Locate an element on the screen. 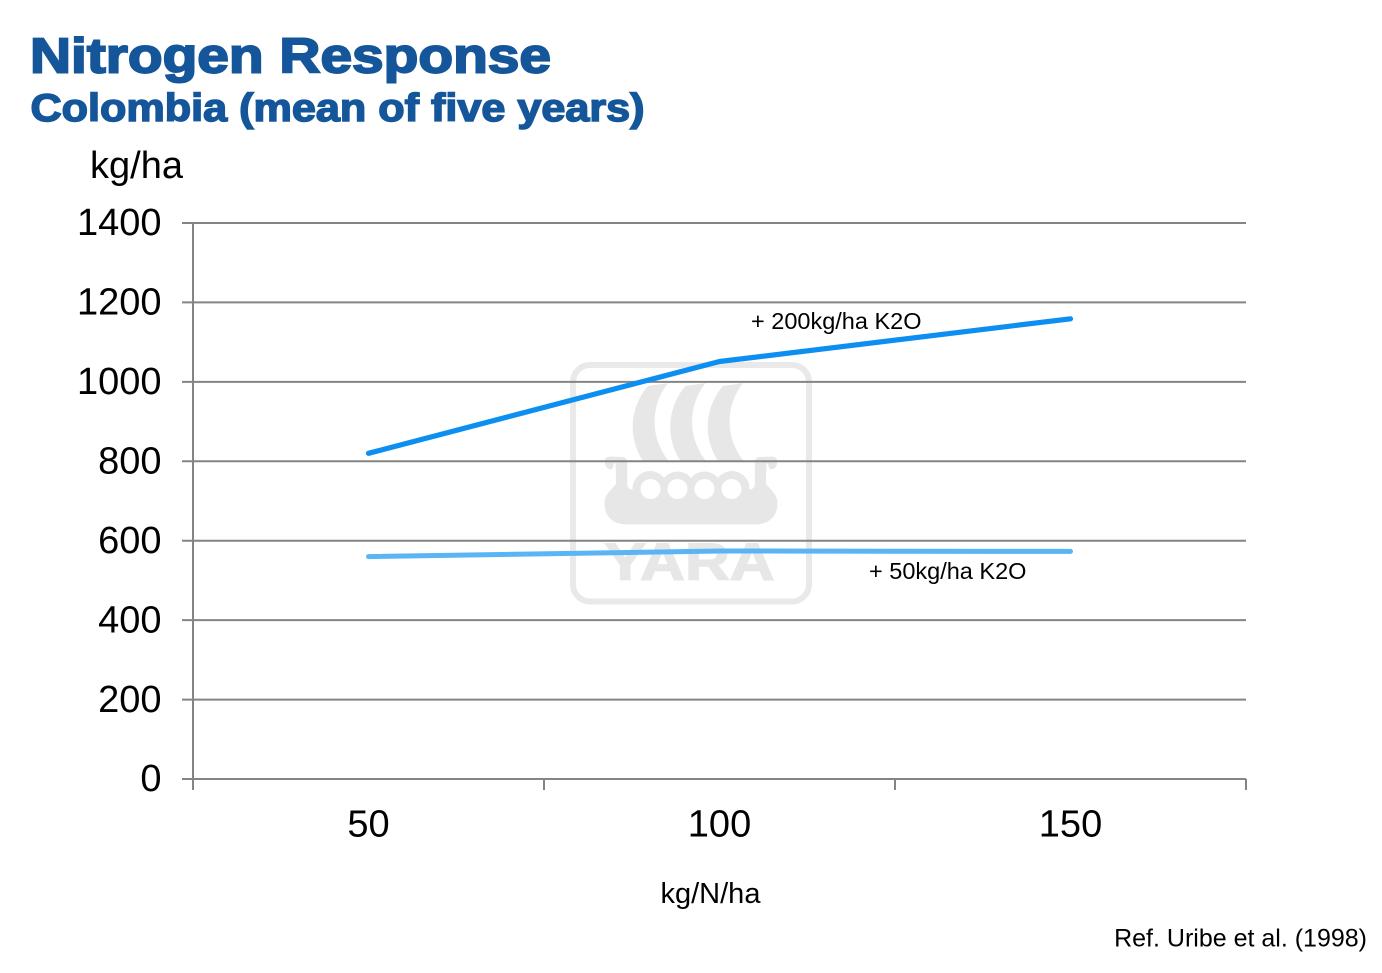 This screenshot has width=1382, height=973. svg-text: Colombia (mean of five years) is located at coordinates (338, 108).